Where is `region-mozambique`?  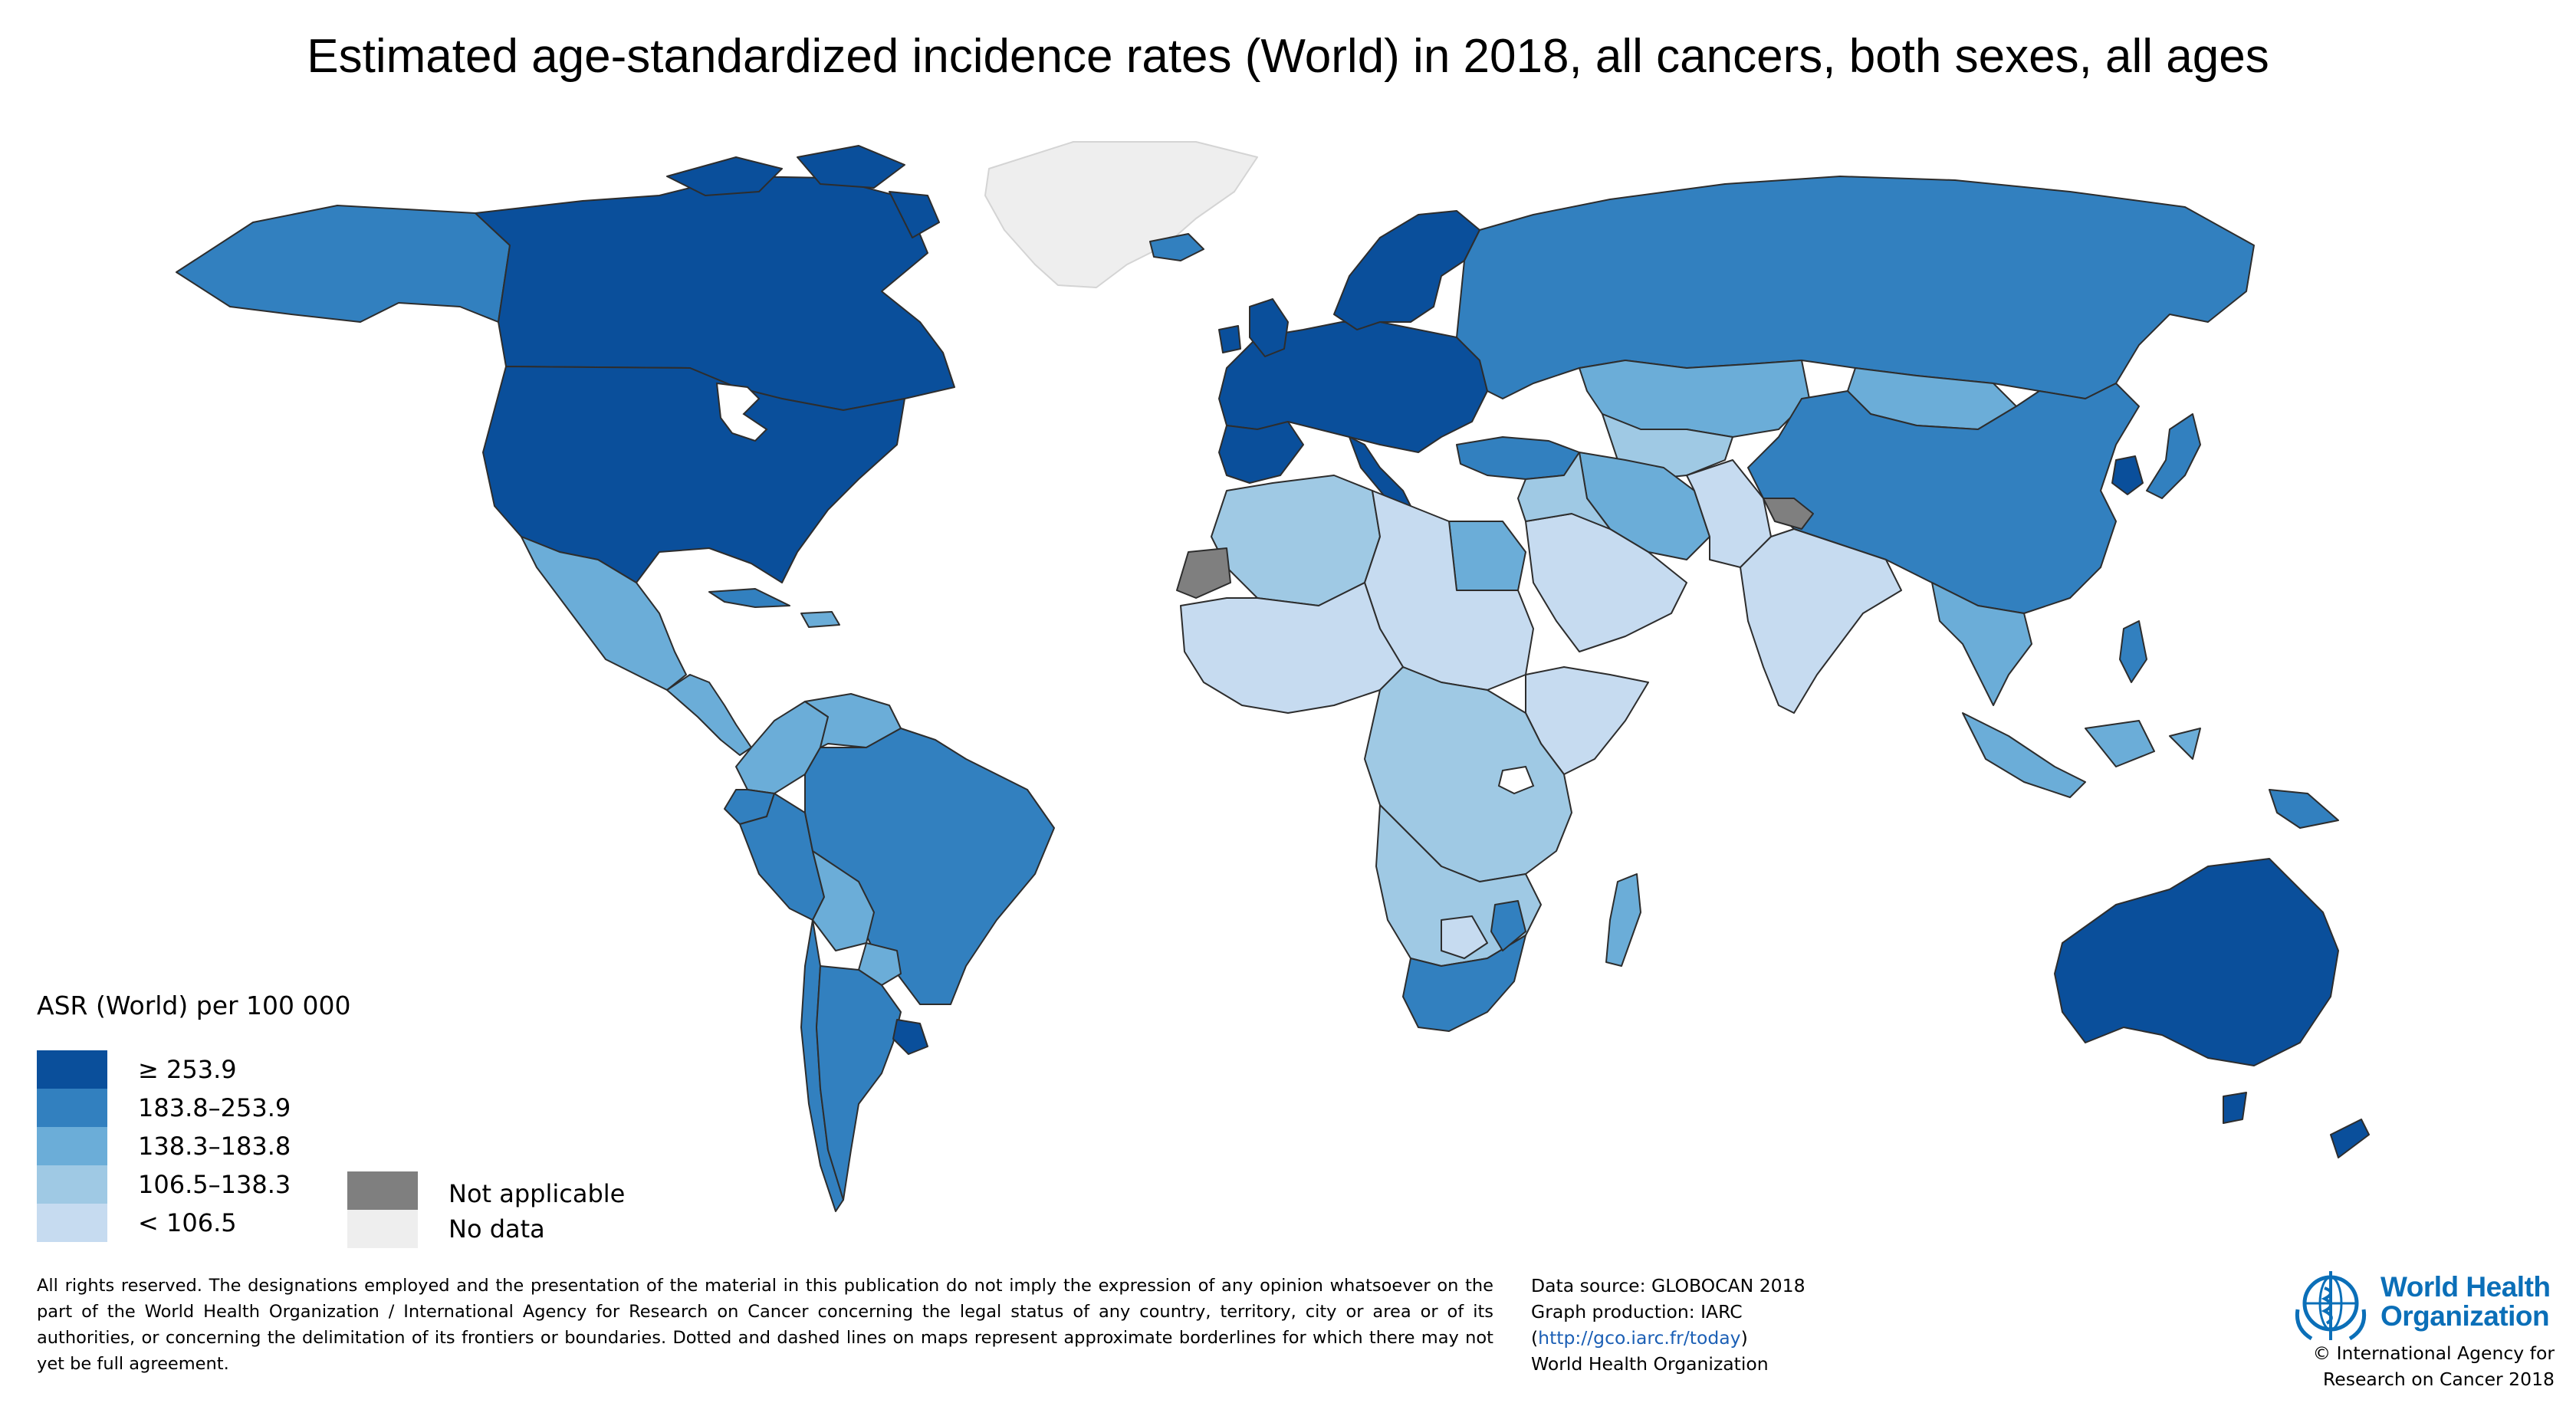 region-mozambique is located at coordinates (1508, 925).